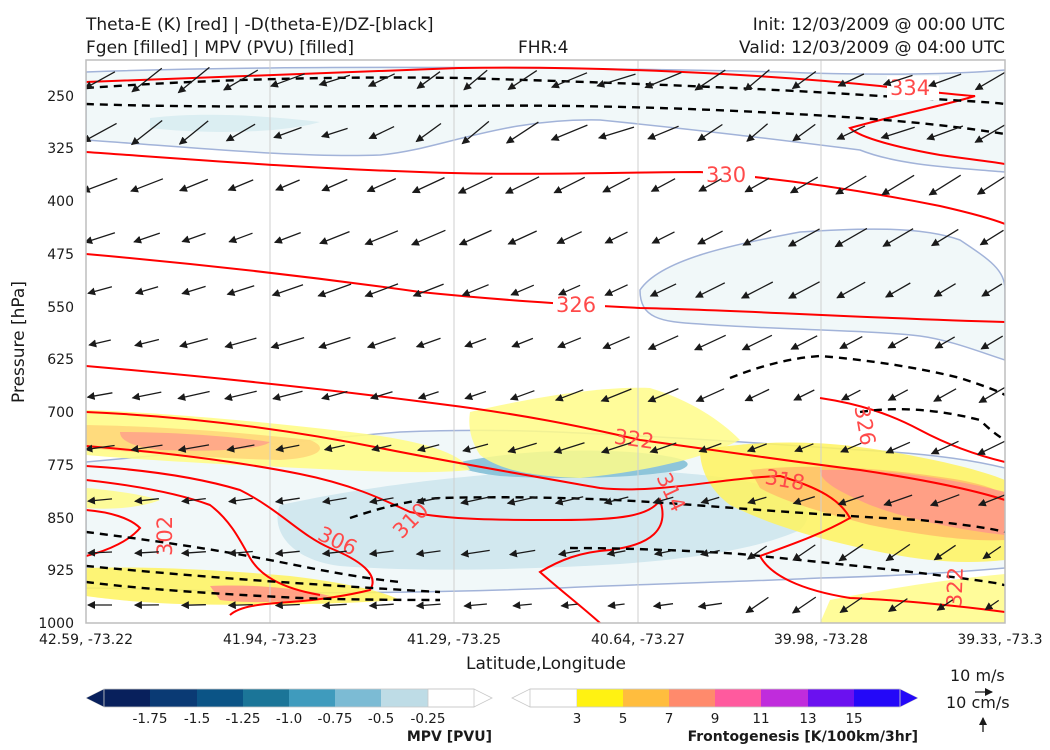  Describe the element at coordinates (60, 255) in the screenshot. I see `y-tick-475: 475` at that location.